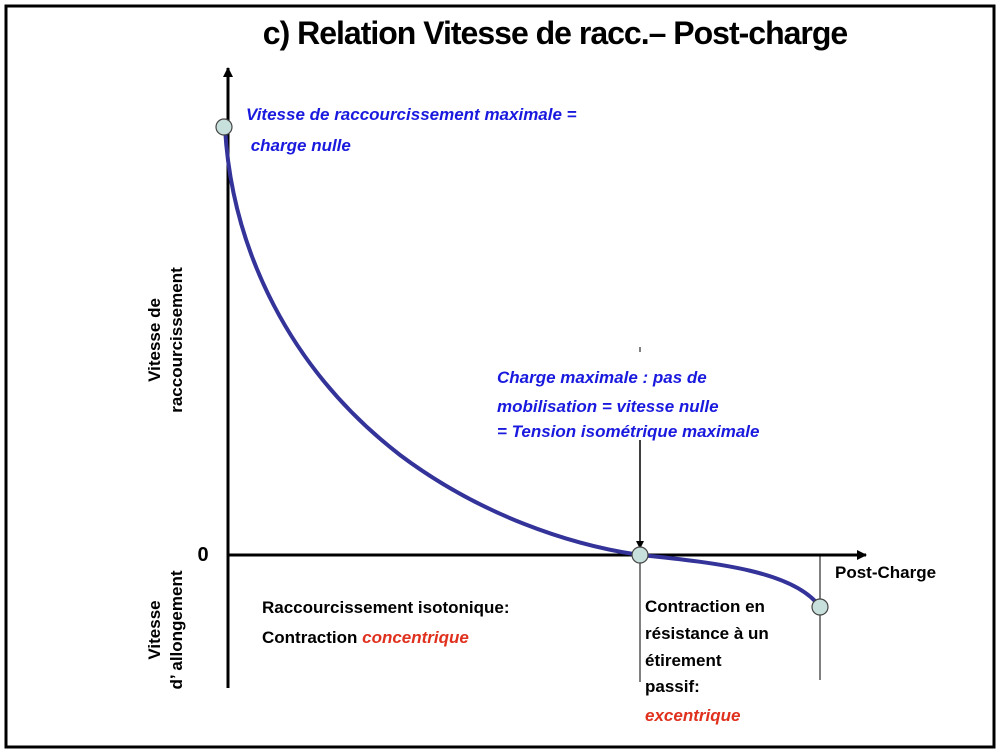  What do you see at coordinates (672, 686) in the screenshot?
I see `annotation: passif:` at bounding box center [672, 686].